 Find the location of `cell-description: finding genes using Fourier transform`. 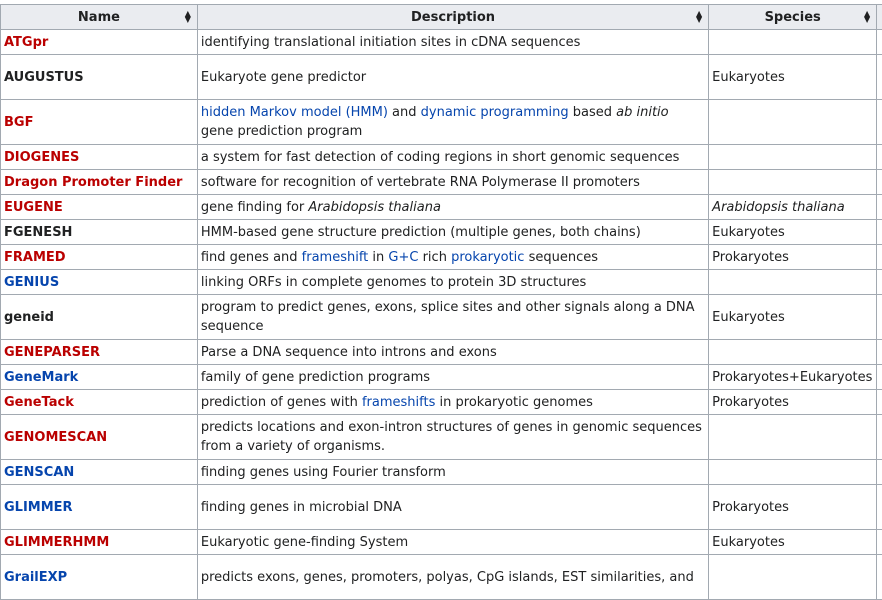

cell-description: finding genes using Fourier transform is located at coordinates (452, 472).